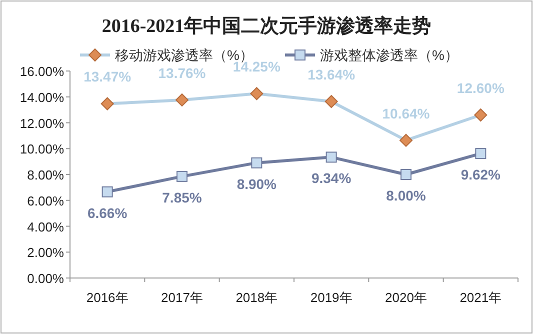  I want to click on y-tick-label: 10.00%, so click(42, 149).